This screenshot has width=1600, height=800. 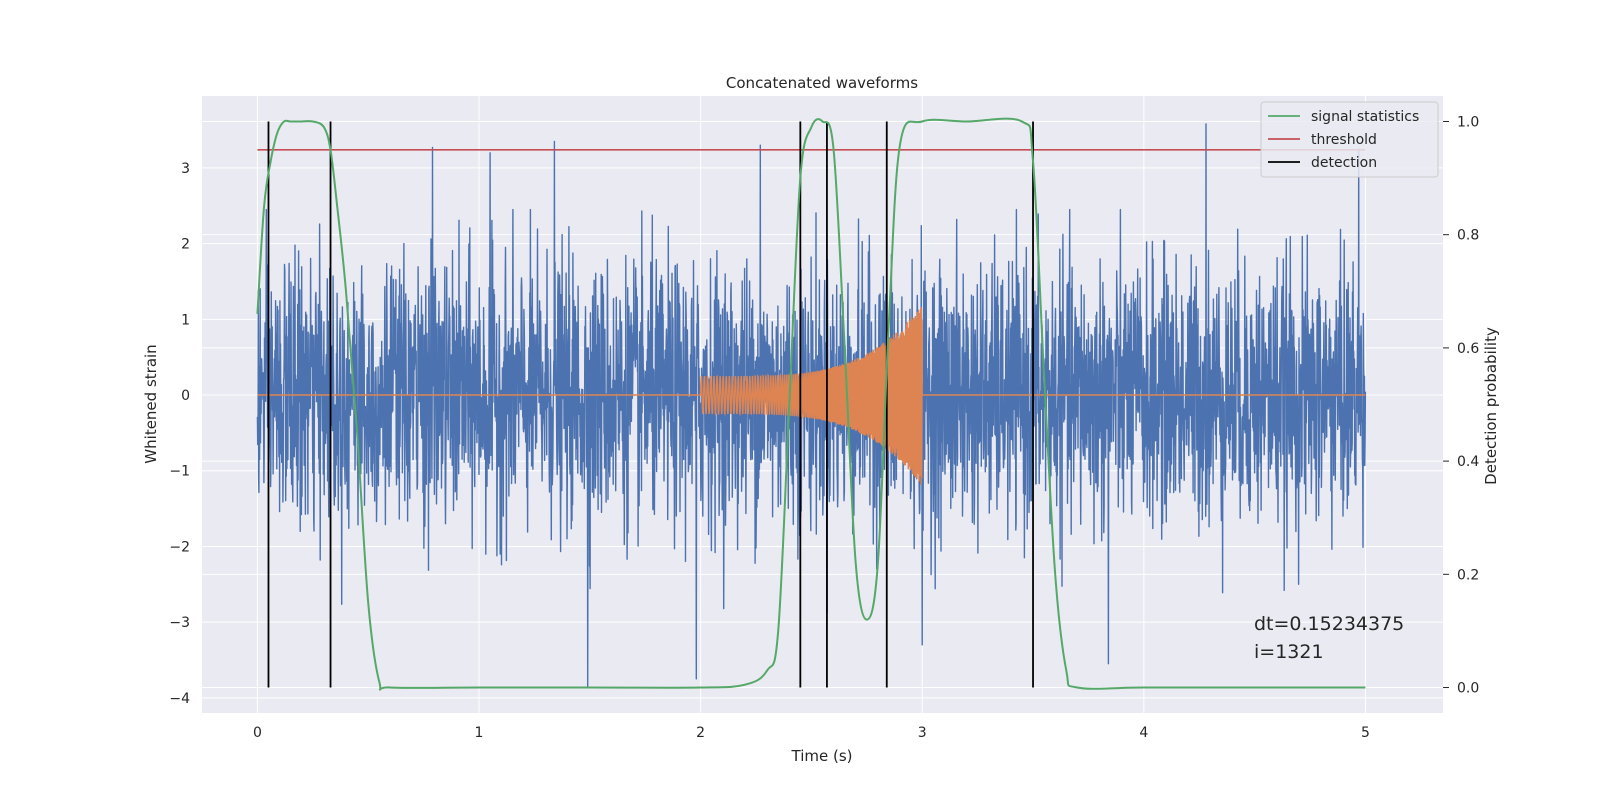 What do you see at coordinates (1468, 236) in the screenshot?
I see `y2-tick-label: 0.8` at bounding box center [1468, 236].